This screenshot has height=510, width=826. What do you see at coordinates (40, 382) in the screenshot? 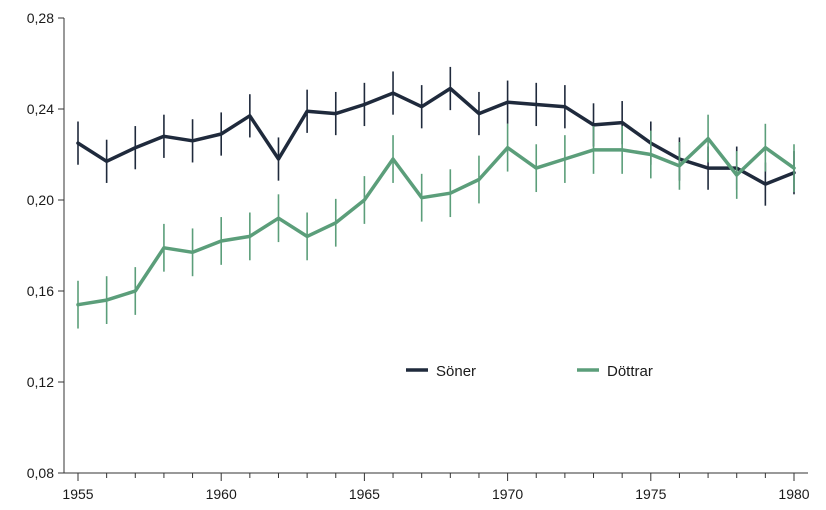
I see `y-tick-label: 0,12` at bounding box center [40, 382].